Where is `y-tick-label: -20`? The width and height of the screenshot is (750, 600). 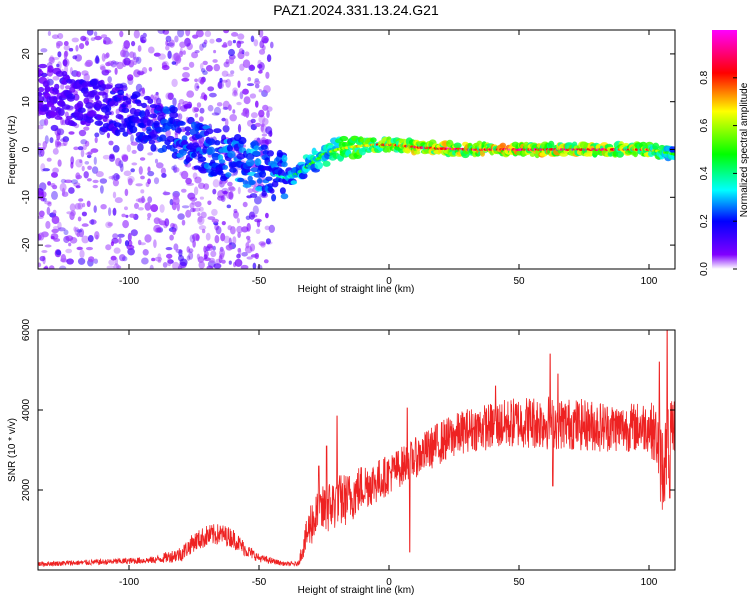 y-tick-label: -20 is located at coordinates (26, 244).